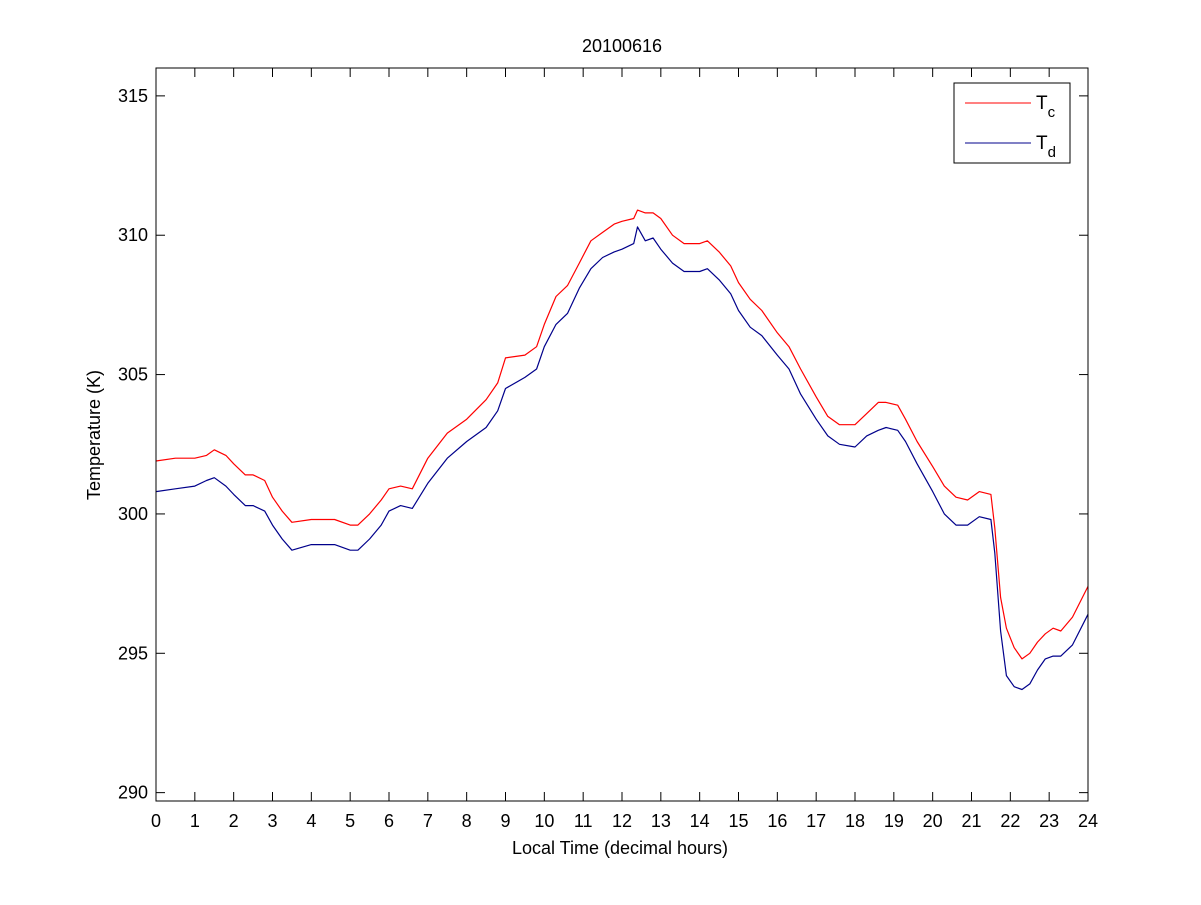 The image size is (1201, 905). What do you see at coordinates (661, 821) in the screenshot?
I see `x-tick-label: 13` at bounding box center [661, 821].